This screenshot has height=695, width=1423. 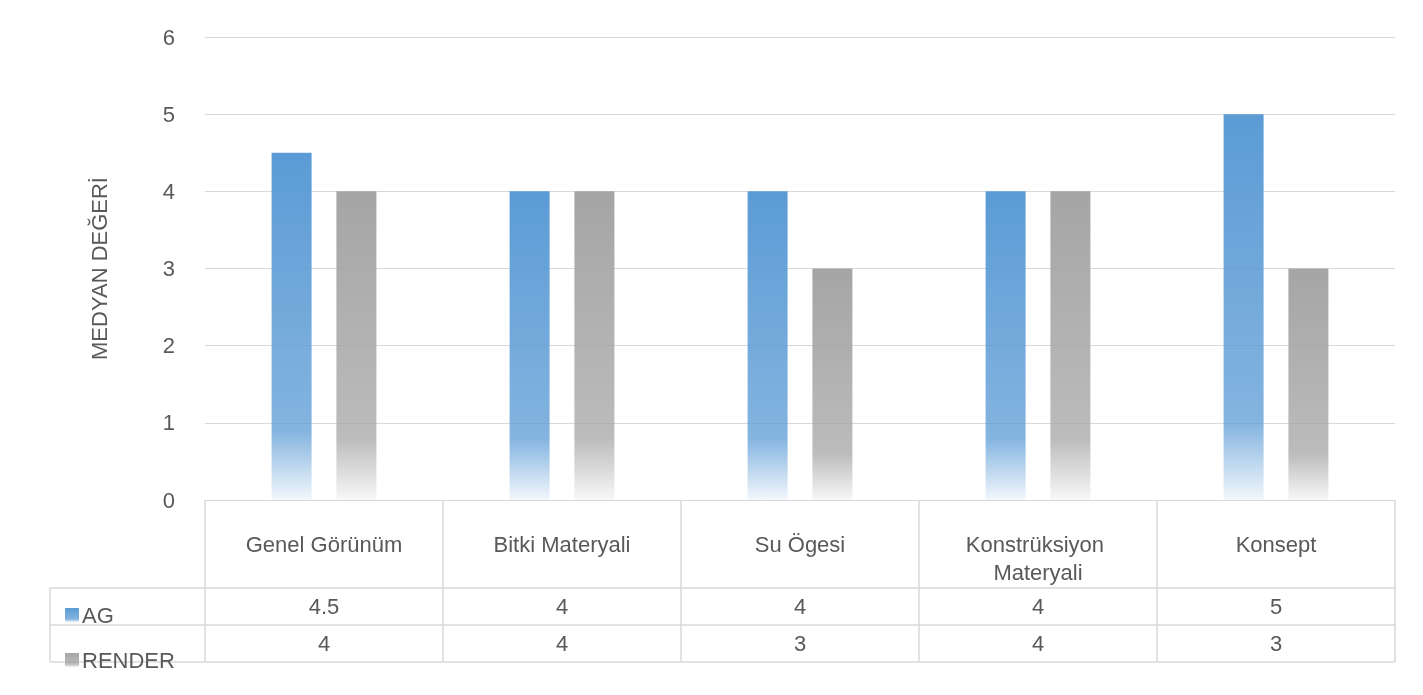 What do you see at coordinates (168, 37) in the screenshot?
I see `y-tick-label: 6` at bounding box center [168, 37].